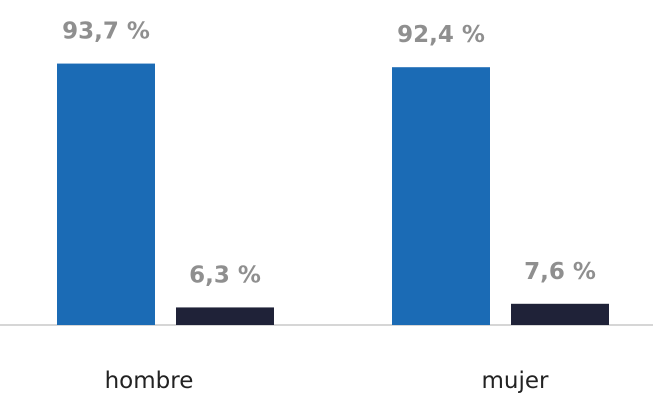 This screenshot has height=393, width=653. What do you see at coordinates (149, 380) in the screenshot?
I see `category-label-hombre: hombre` at bounding box center [149, 380].